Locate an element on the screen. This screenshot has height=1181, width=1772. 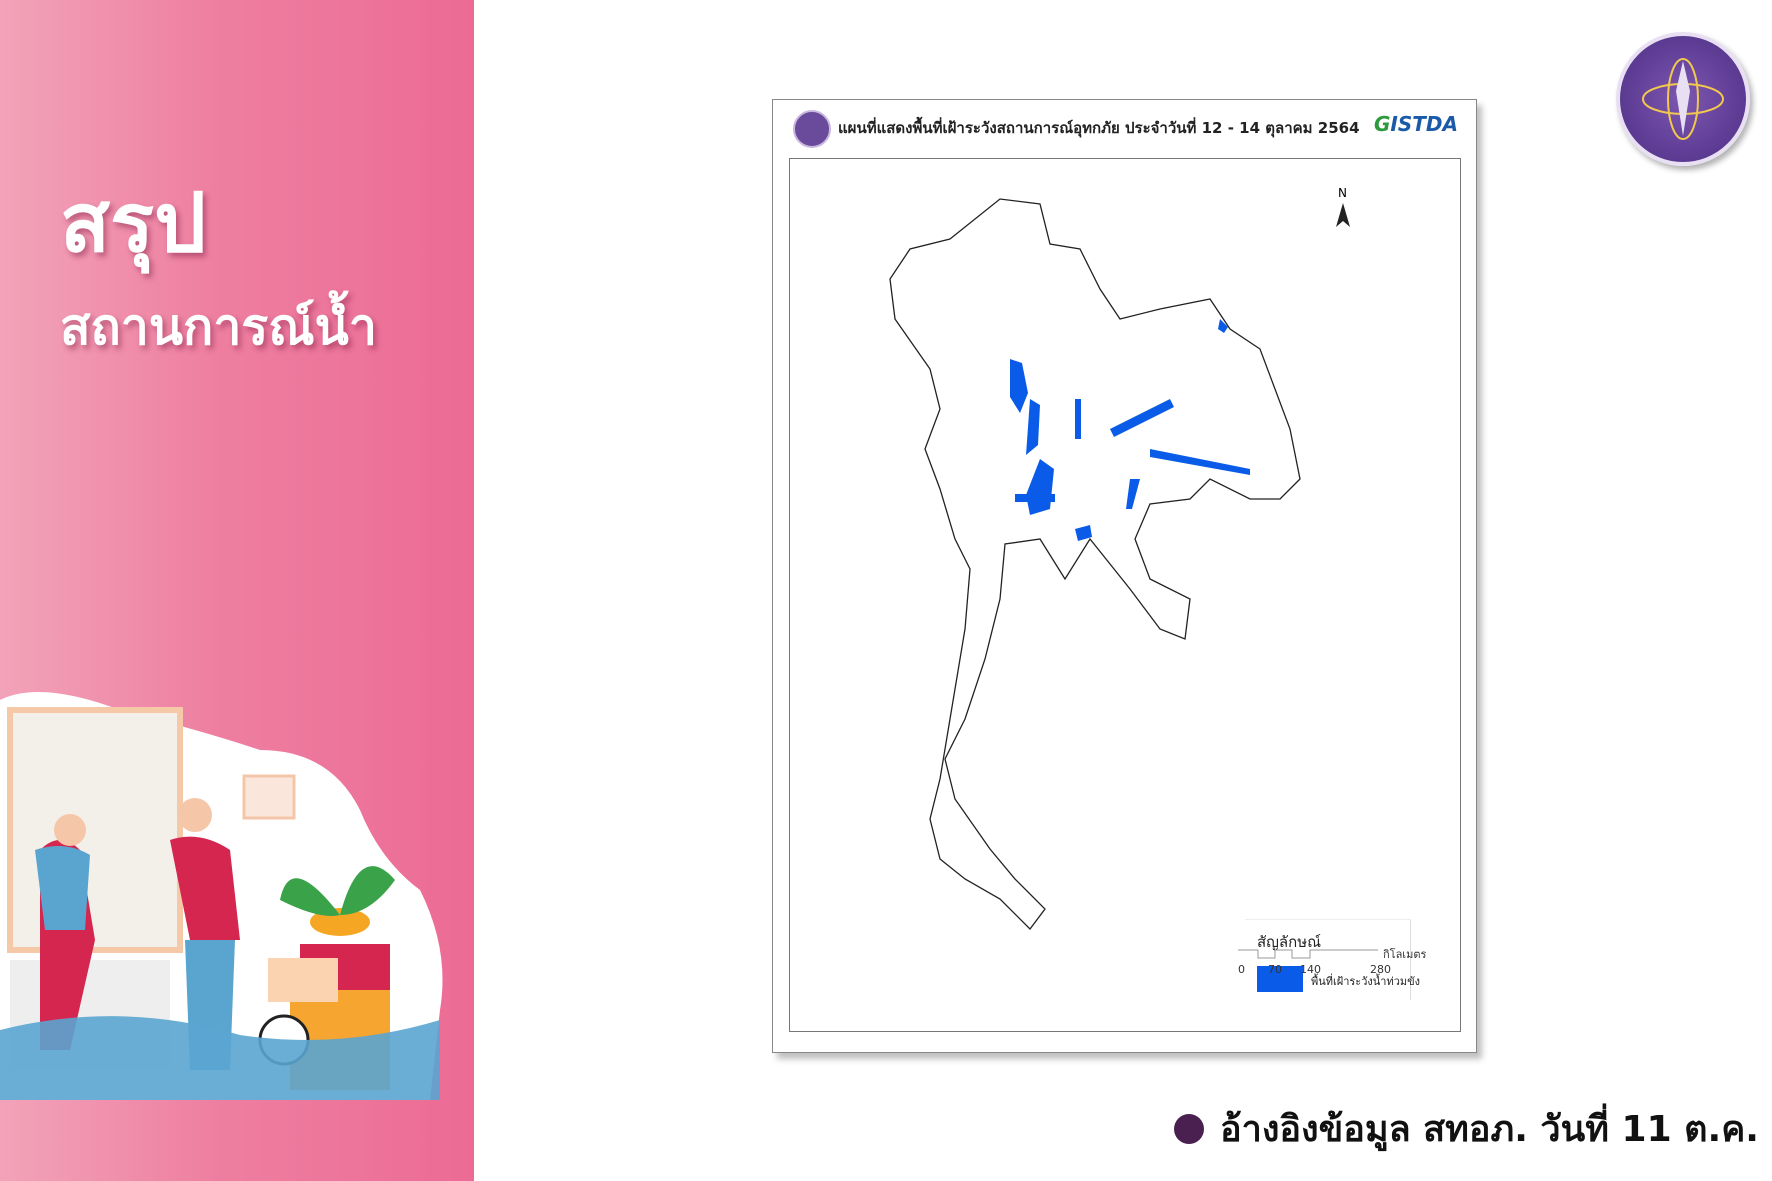
flood-illustration is located at coordinates (221, 896).